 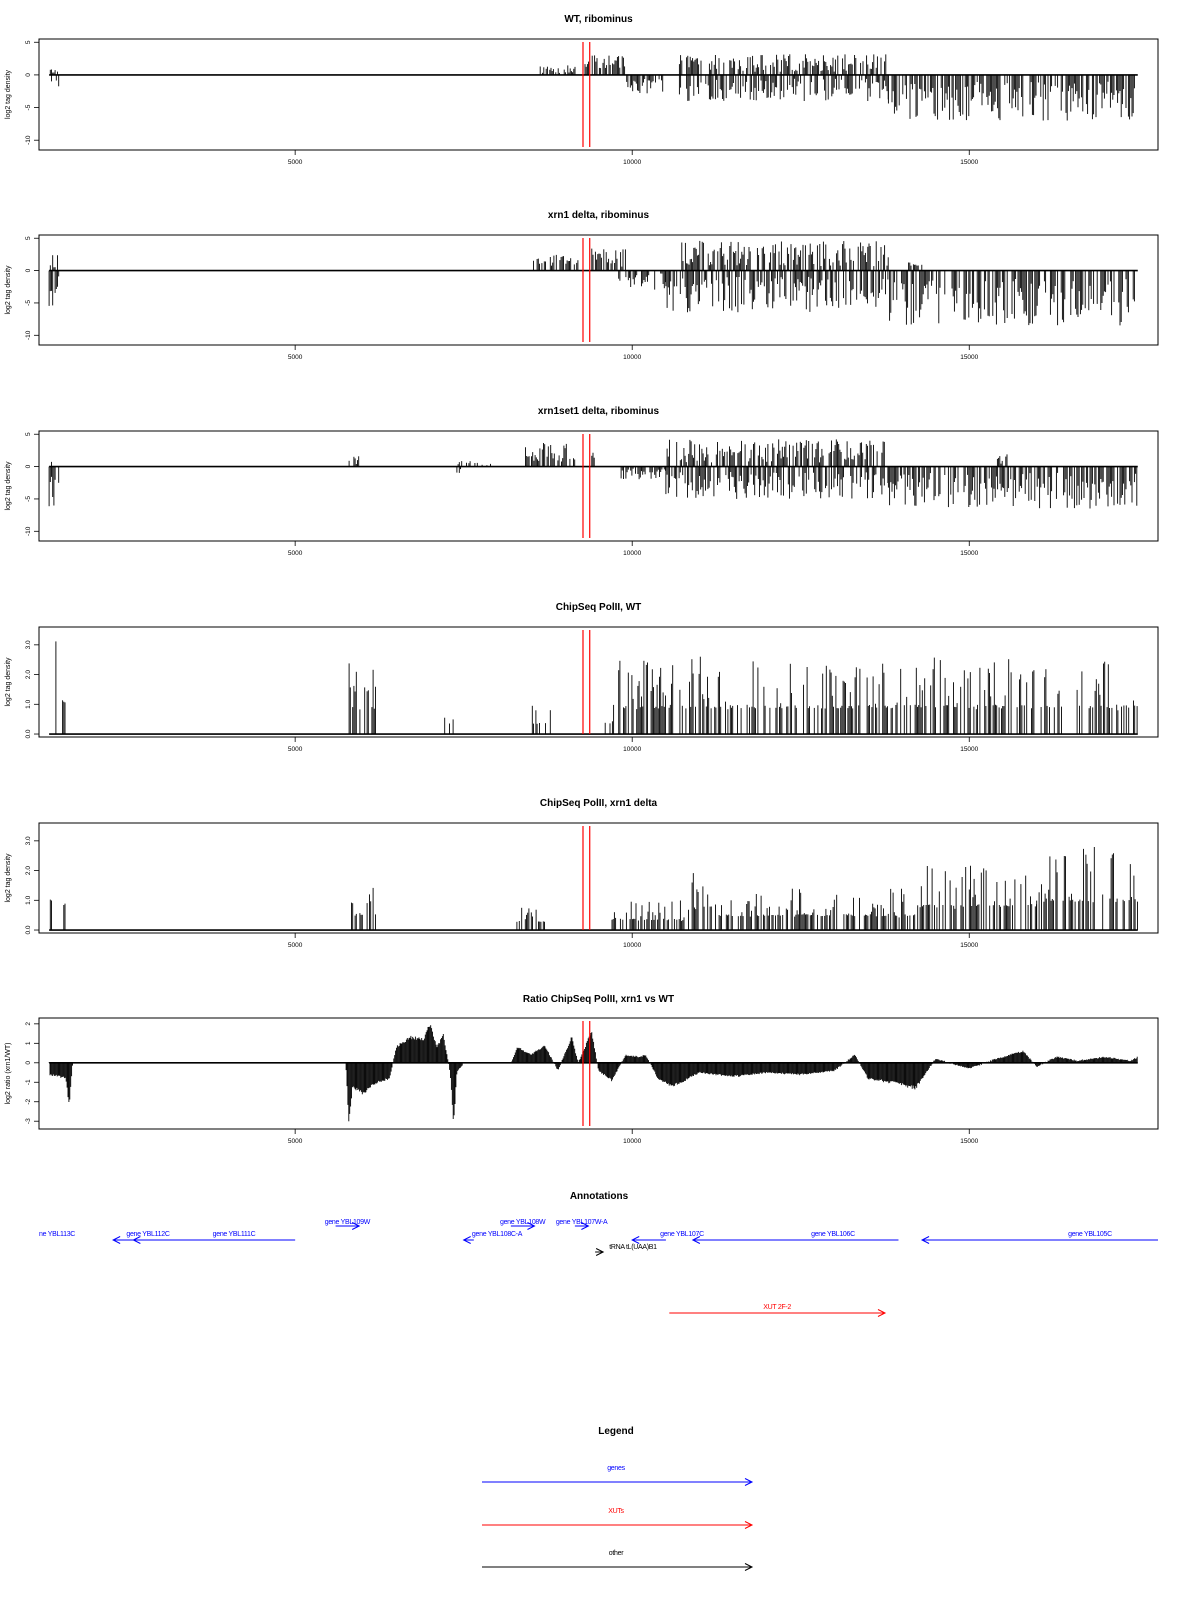 I want to click on panel-title: xrn1 delta, ribominus, so click(x=599, y=215).